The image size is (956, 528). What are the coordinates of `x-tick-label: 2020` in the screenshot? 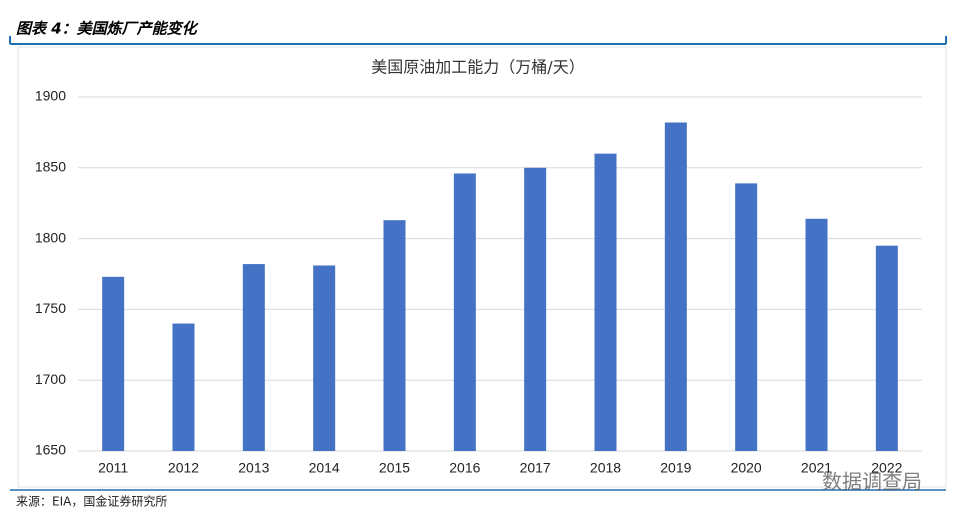 It's located at (746, 468).